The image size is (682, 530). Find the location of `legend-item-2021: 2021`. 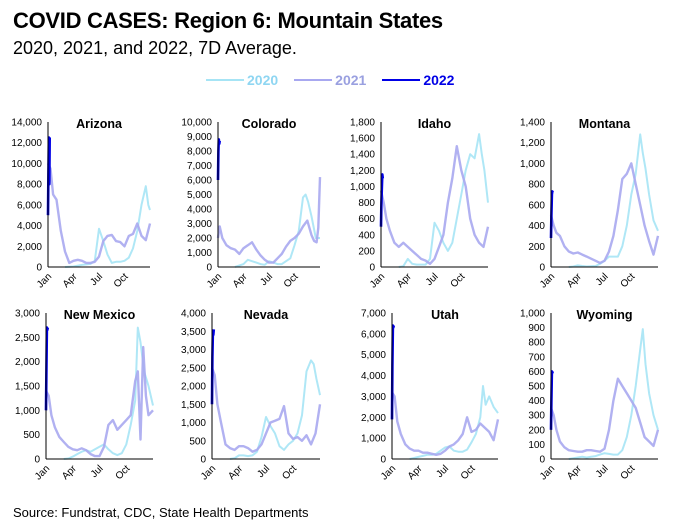

legend-item-2021: 2021 is located at coordinates (330, 80).